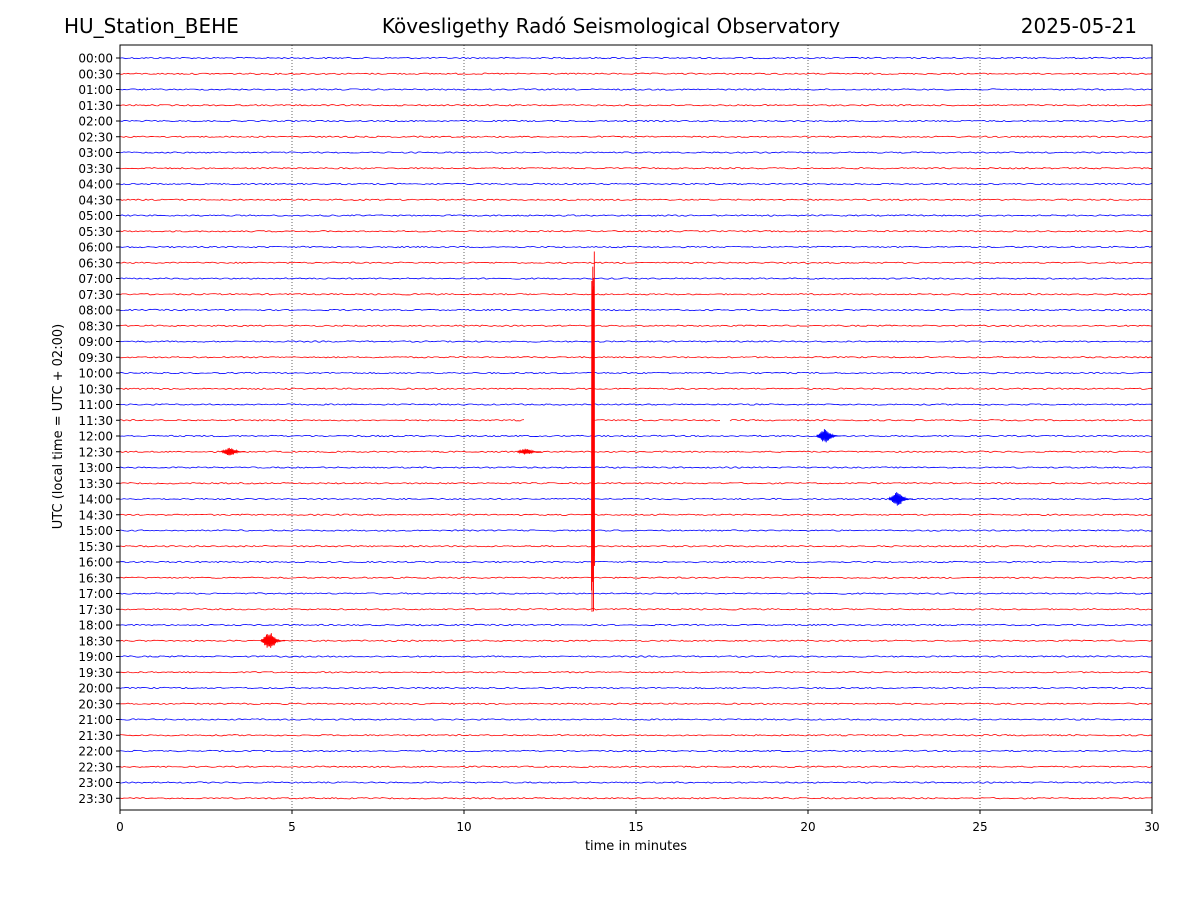  What do you see at coordinates (95, 311) in the screenshot?
I see `y-tick-label: 08:00` at bounding box center [95, 311].